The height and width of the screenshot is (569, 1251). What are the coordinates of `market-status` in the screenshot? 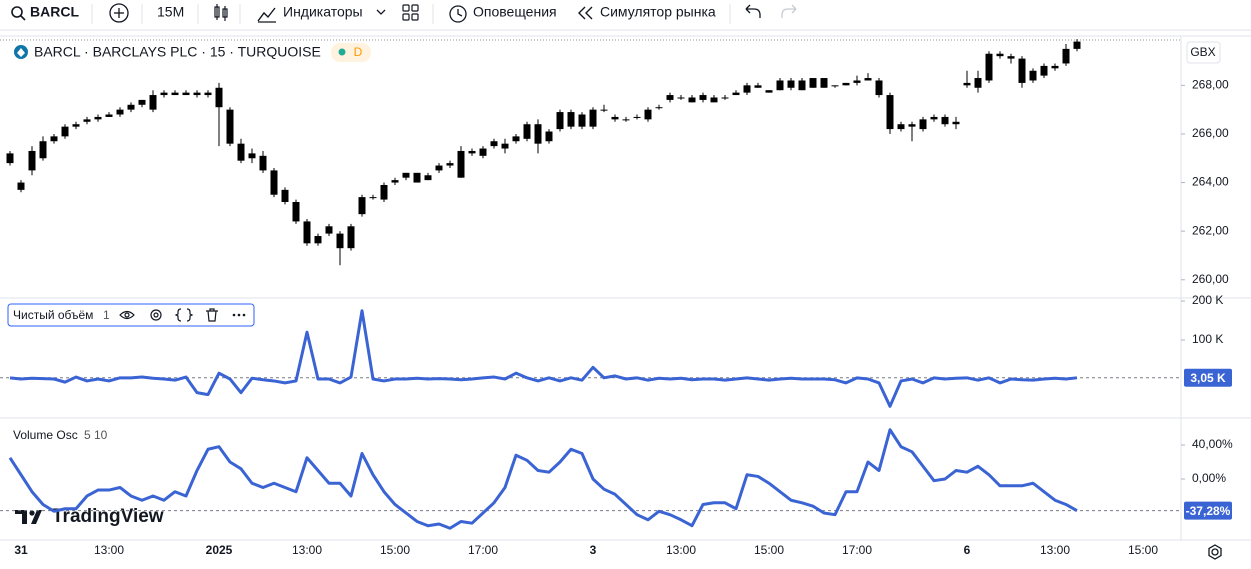 It's located at (351, 52).